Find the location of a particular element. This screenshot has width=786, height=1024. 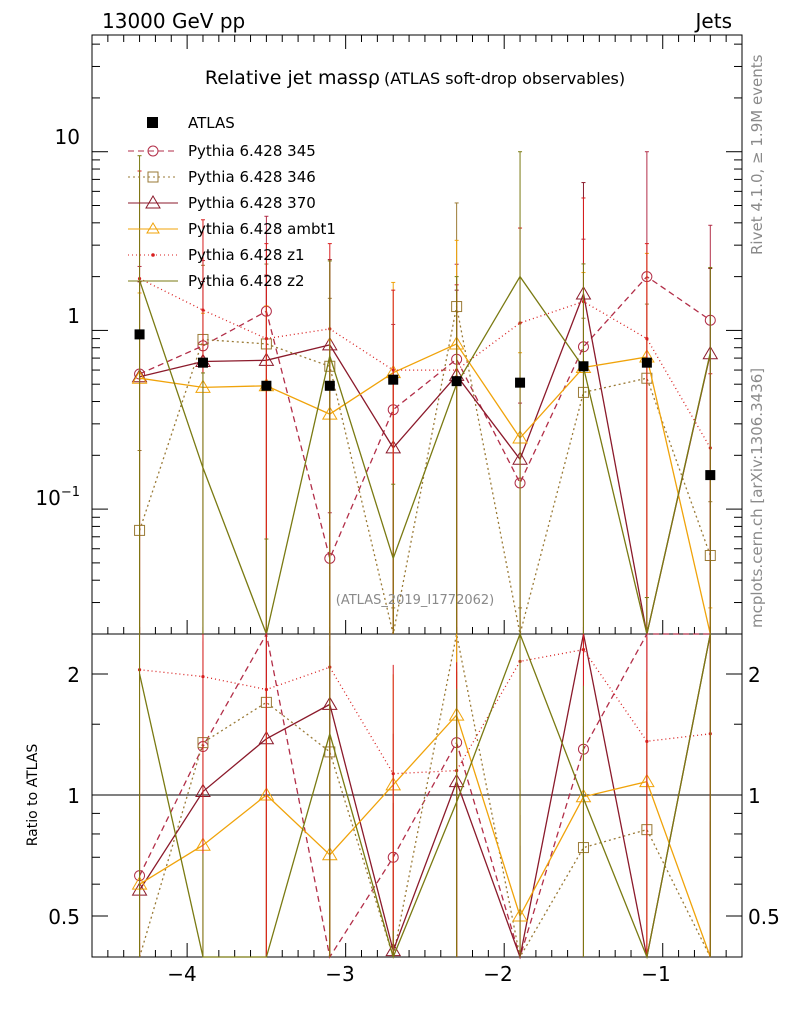

mcplots-label: mcplots.cern.ch [arXiv:1306.3436] is located at coordinates (757, 498).